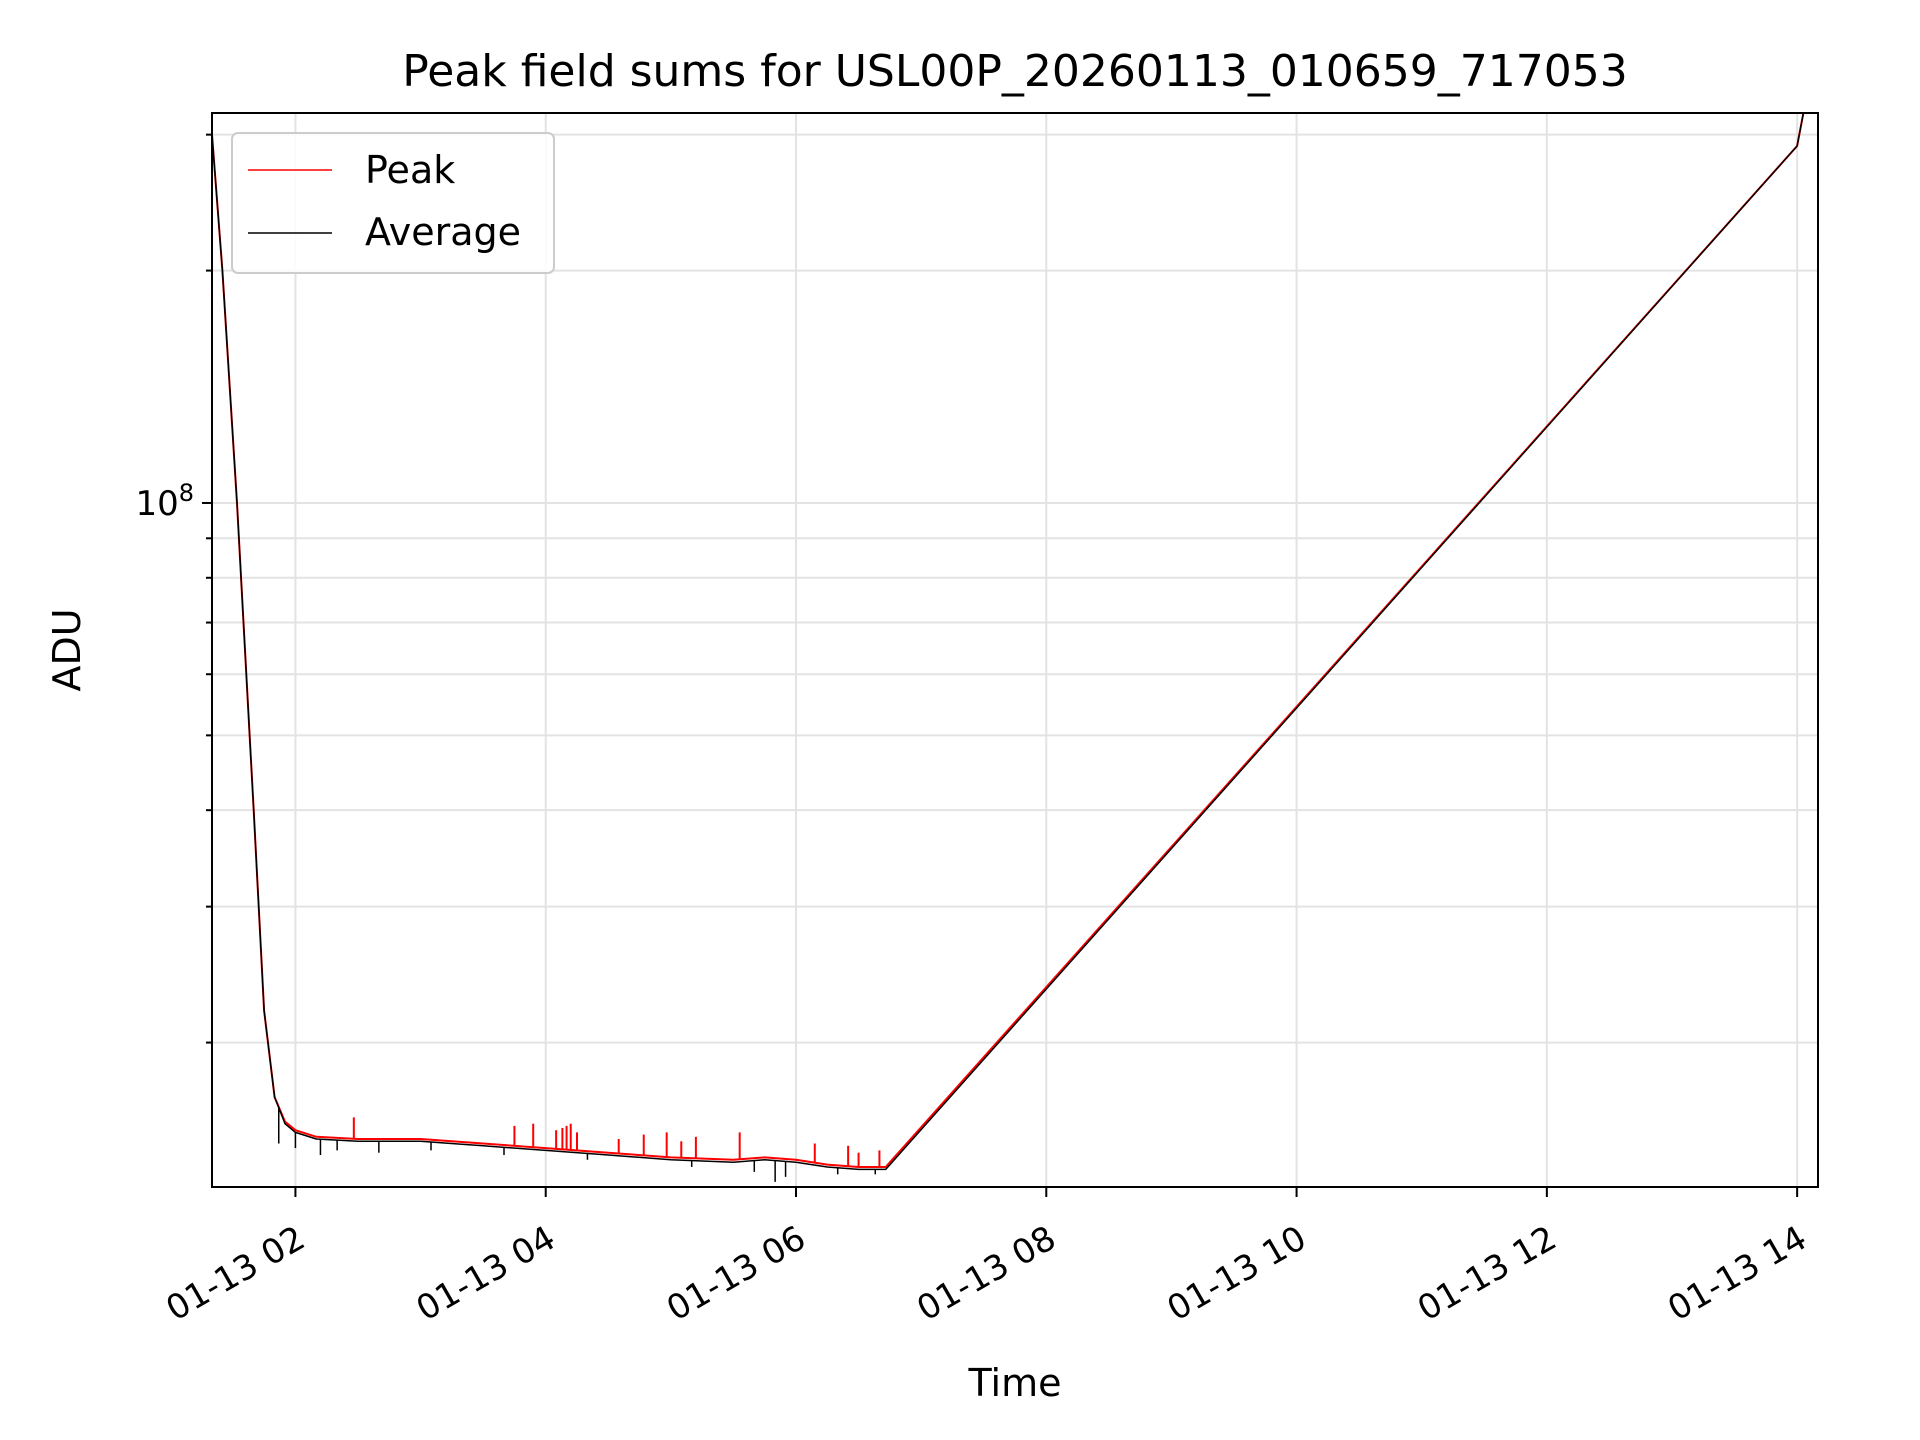 The width and height of the screenshot is (1920, 1440). What do you see at coordinates (1015, 1383) in the screenshot?
I see `x-axis-label: Time` at bounding box center [1015, 1383].